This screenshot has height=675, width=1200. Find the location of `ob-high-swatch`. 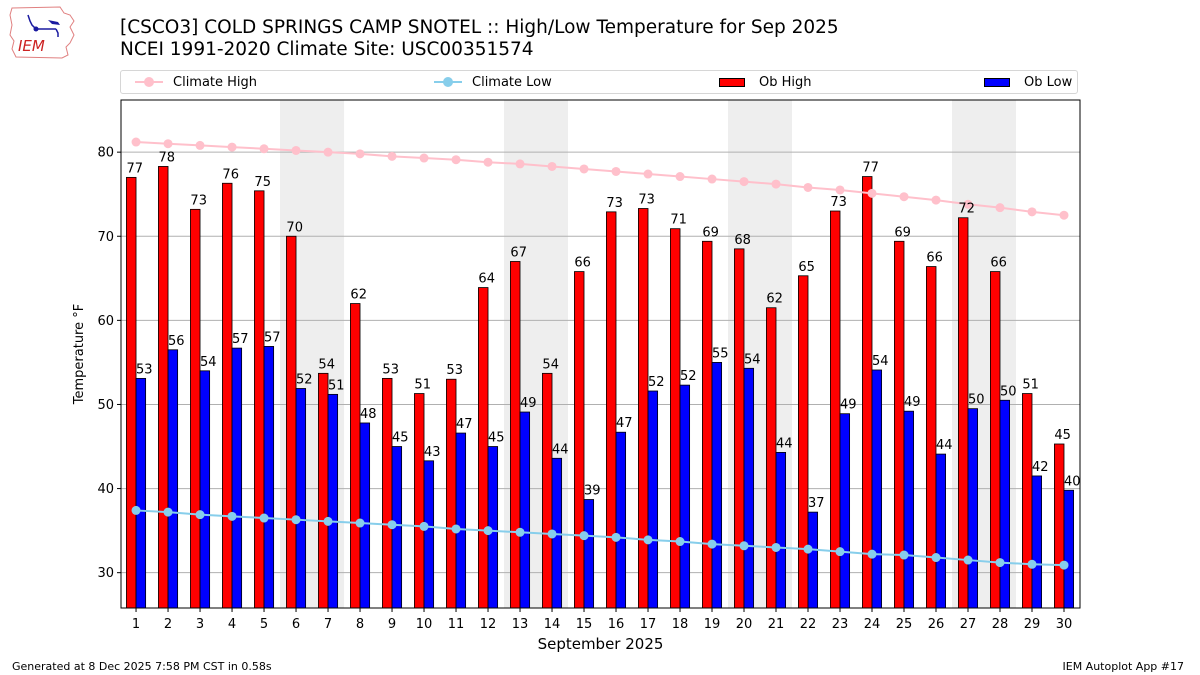

ob-high-swatch is located at coordinates (732, 82).